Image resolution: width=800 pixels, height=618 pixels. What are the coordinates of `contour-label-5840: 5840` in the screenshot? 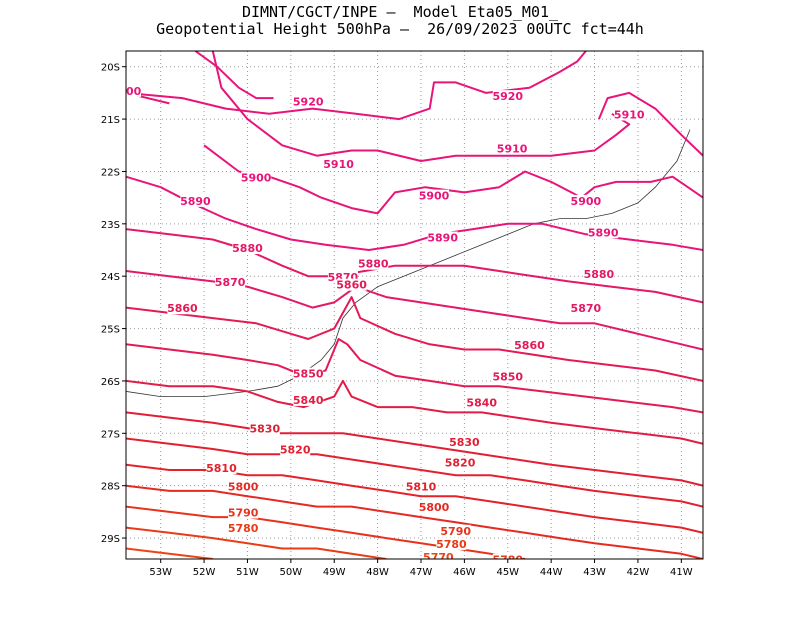 It's located at (481, 403).